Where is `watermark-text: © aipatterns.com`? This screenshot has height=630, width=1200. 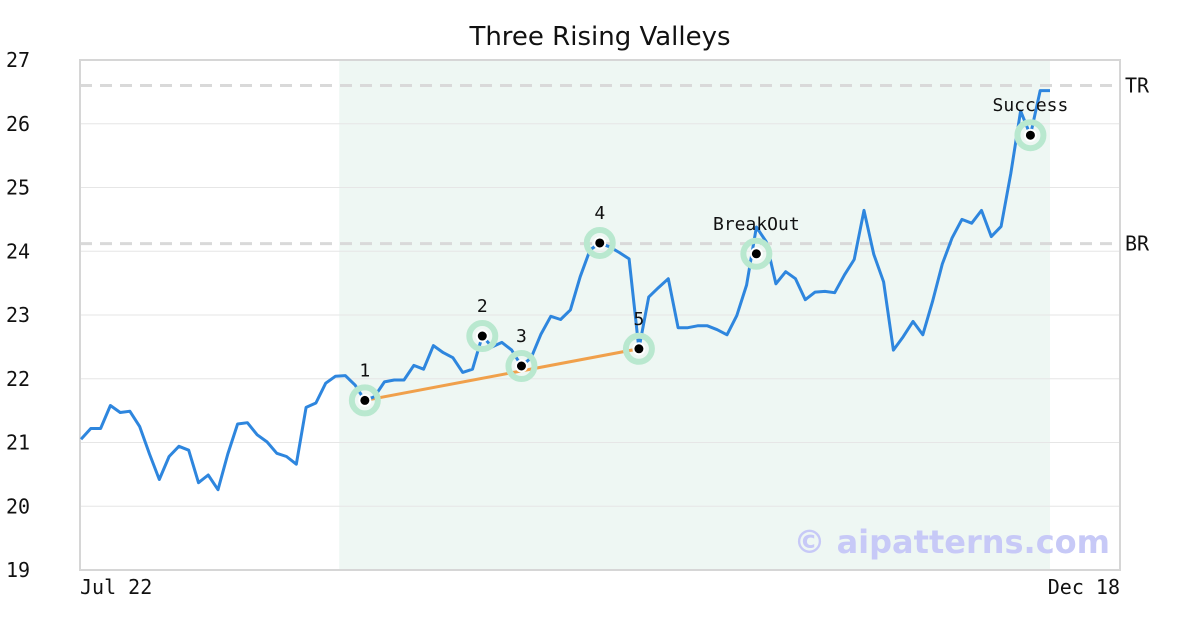 watermark-text: © aipatterns.com is located at coordinates (951, 542).